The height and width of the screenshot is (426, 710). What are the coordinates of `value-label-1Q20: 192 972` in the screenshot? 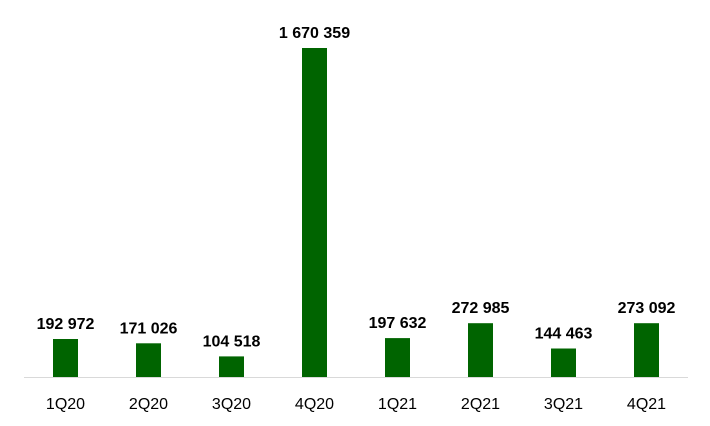 It's located at (66, 324).